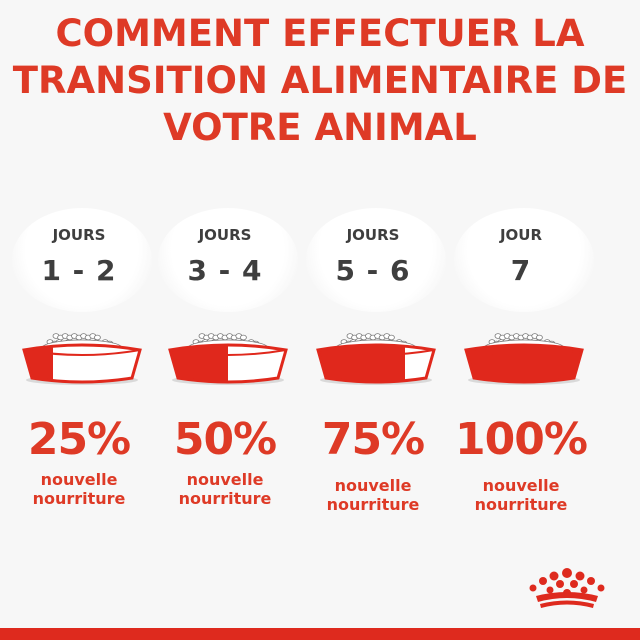 This screenshot has height=640, width=640. What do you see at coordinates (521, 270) in the screenshot?
I see `day-range: 7` at bounding box center [521, 270].